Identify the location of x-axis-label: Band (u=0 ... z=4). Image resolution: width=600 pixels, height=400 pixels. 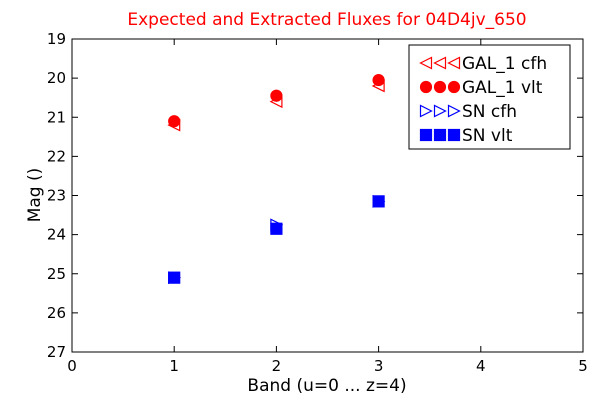
(326, 386).